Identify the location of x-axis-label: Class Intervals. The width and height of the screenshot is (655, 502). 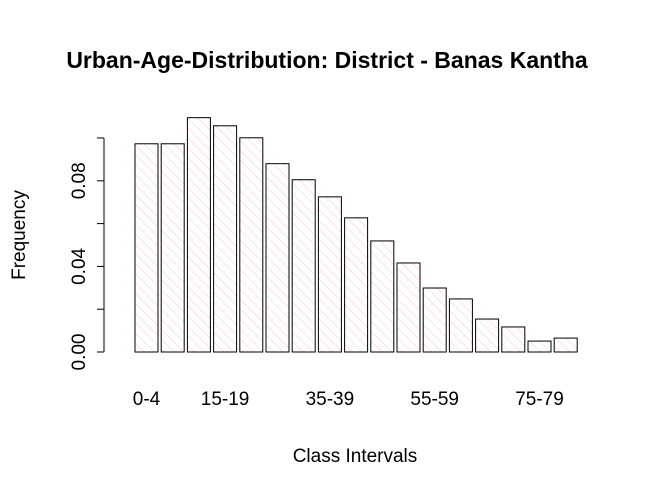
(355, 456).